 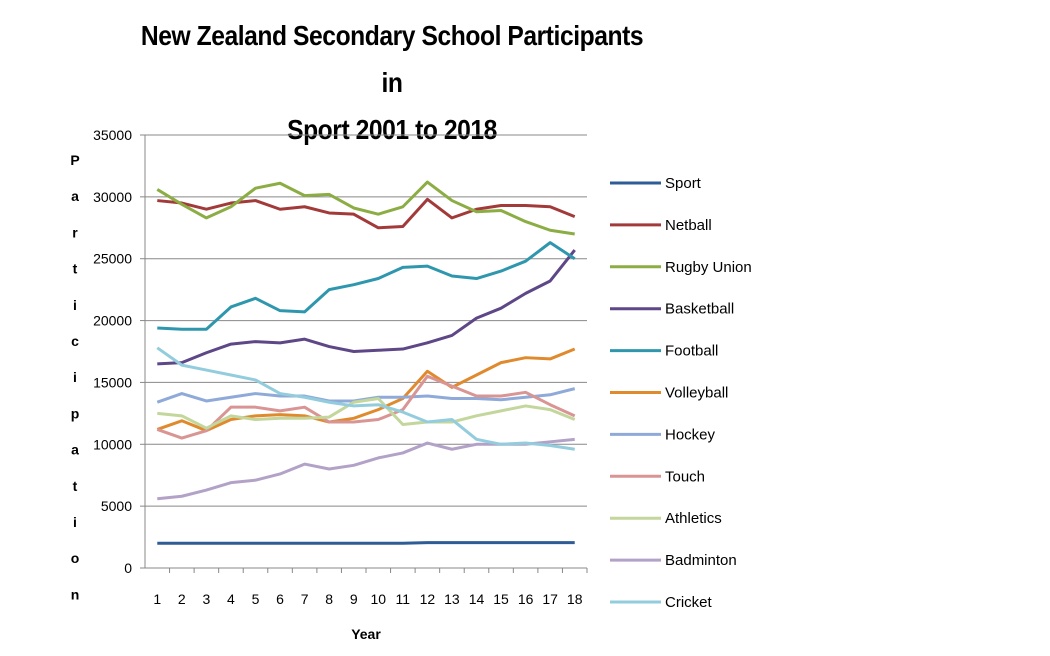 I want to click on chart-title-line-2: Sport 2001 to 2018, so click(x=392, y=129).